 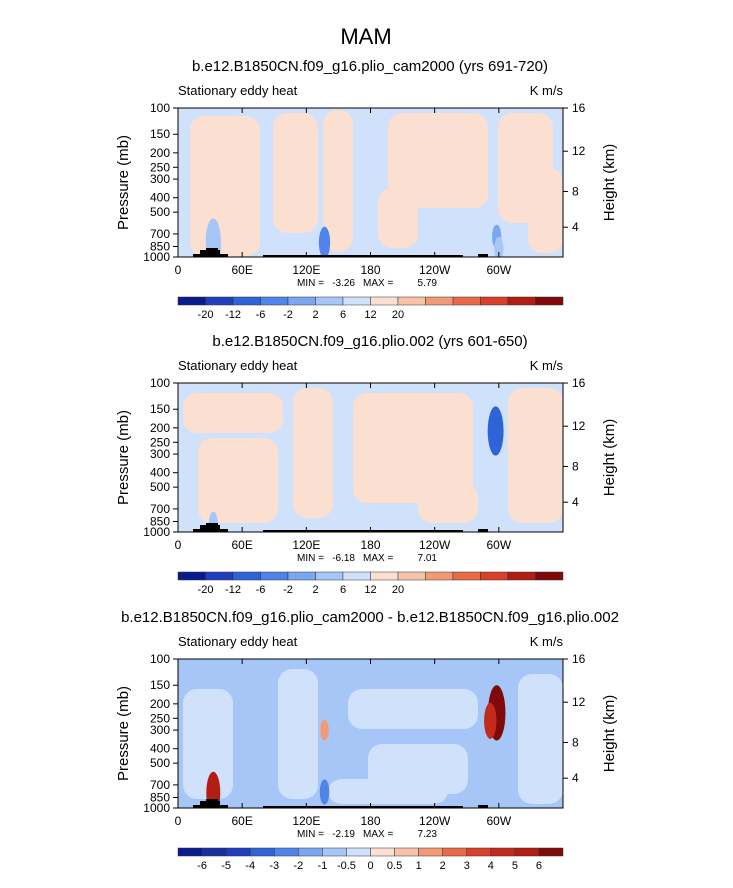 What do you see at coordinates (226, 866) in the screenshot?
I see `colorbar-label: -5` at bounding box center [226, 866].